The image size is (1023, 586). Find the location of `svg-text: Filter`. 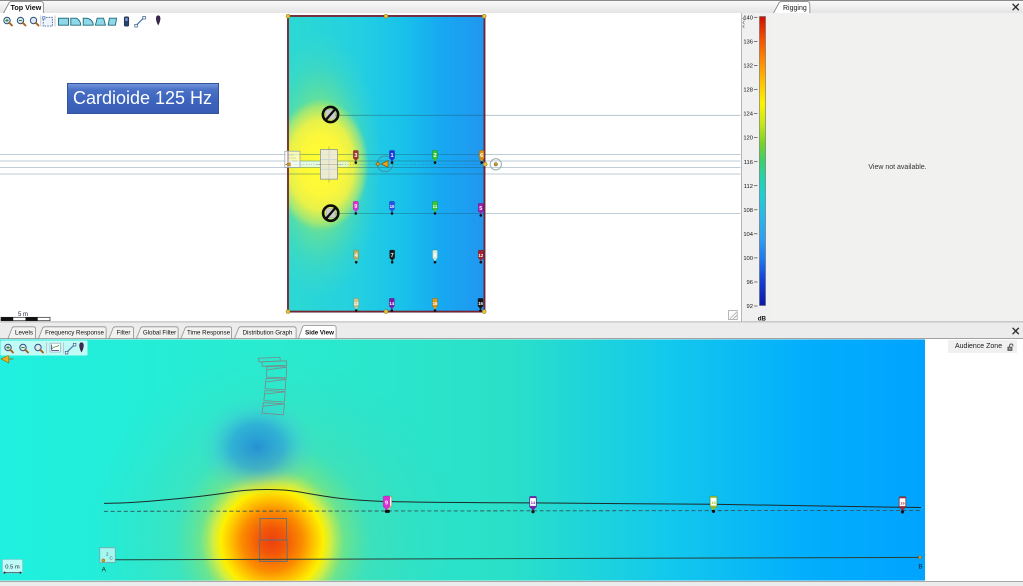

svg-text: Filter is located at coordinates (124, 332).